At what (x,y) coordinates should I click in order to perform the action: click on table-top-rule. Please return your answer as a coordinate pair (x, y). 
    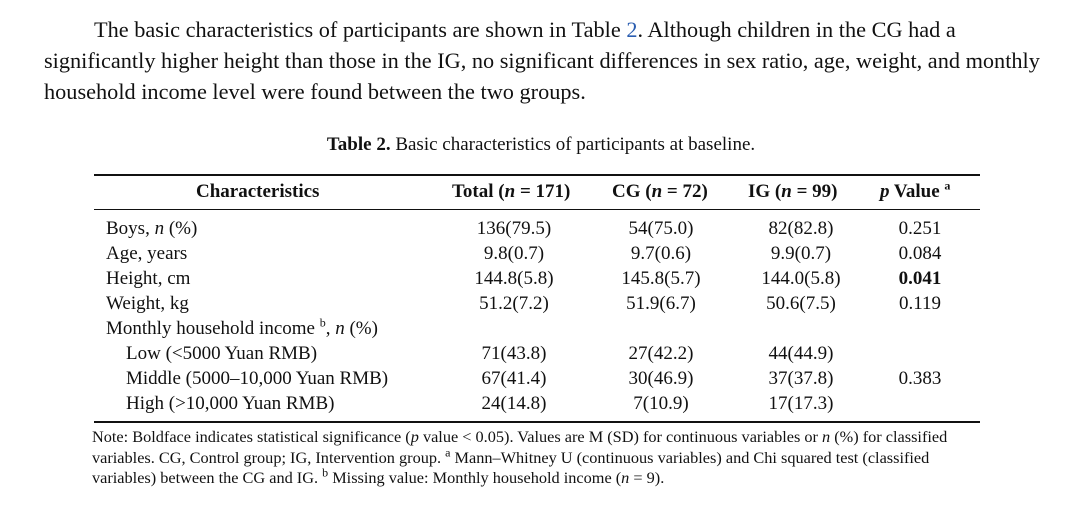
    Looking at the image, I should click on (537, 175).